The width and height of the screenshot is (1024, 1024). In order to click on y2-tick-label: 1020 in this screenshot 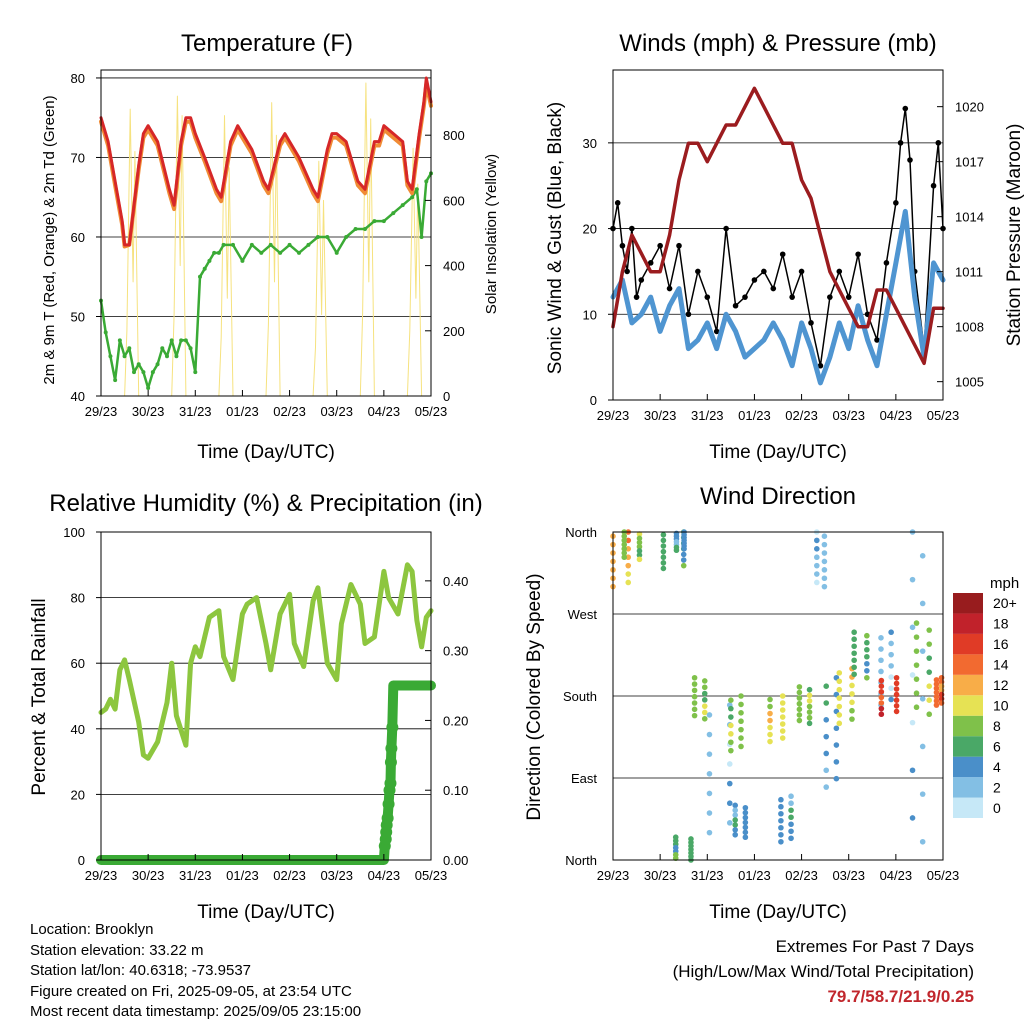, I will do `click(969, 107)`.